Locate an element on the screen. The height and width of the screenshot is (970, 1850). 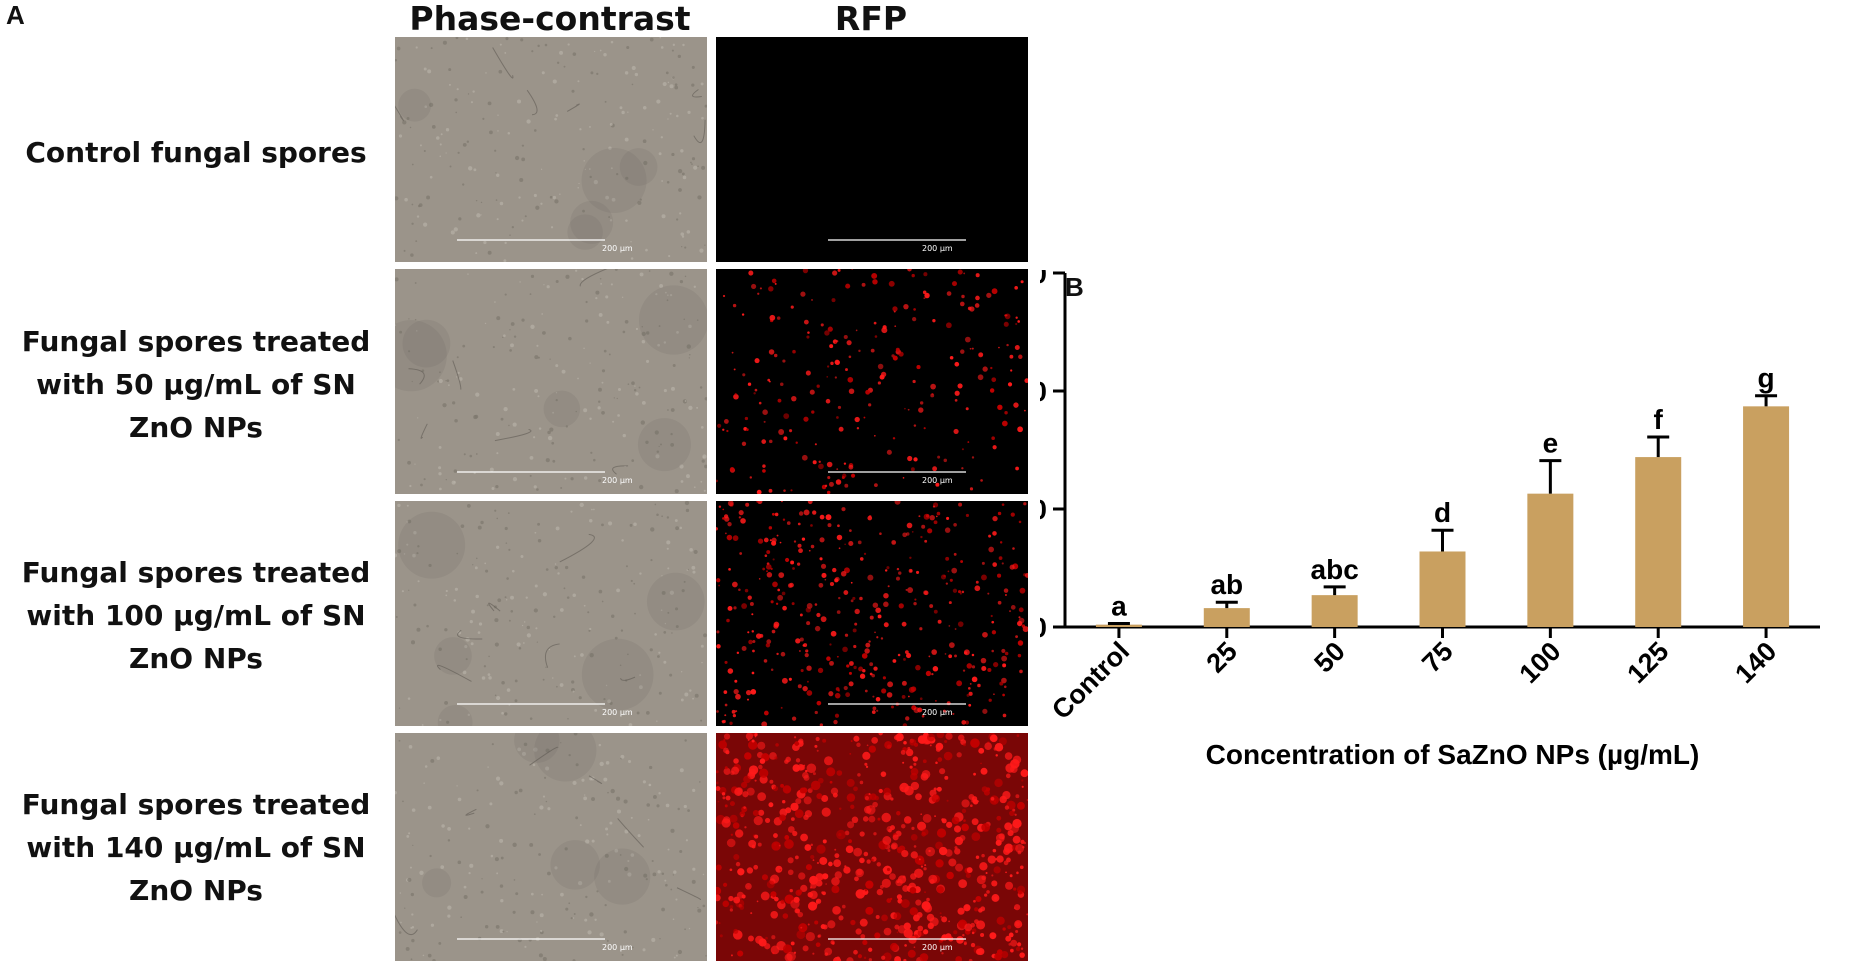
y-tick-label: 100 is located at coordinates (1043, 391).